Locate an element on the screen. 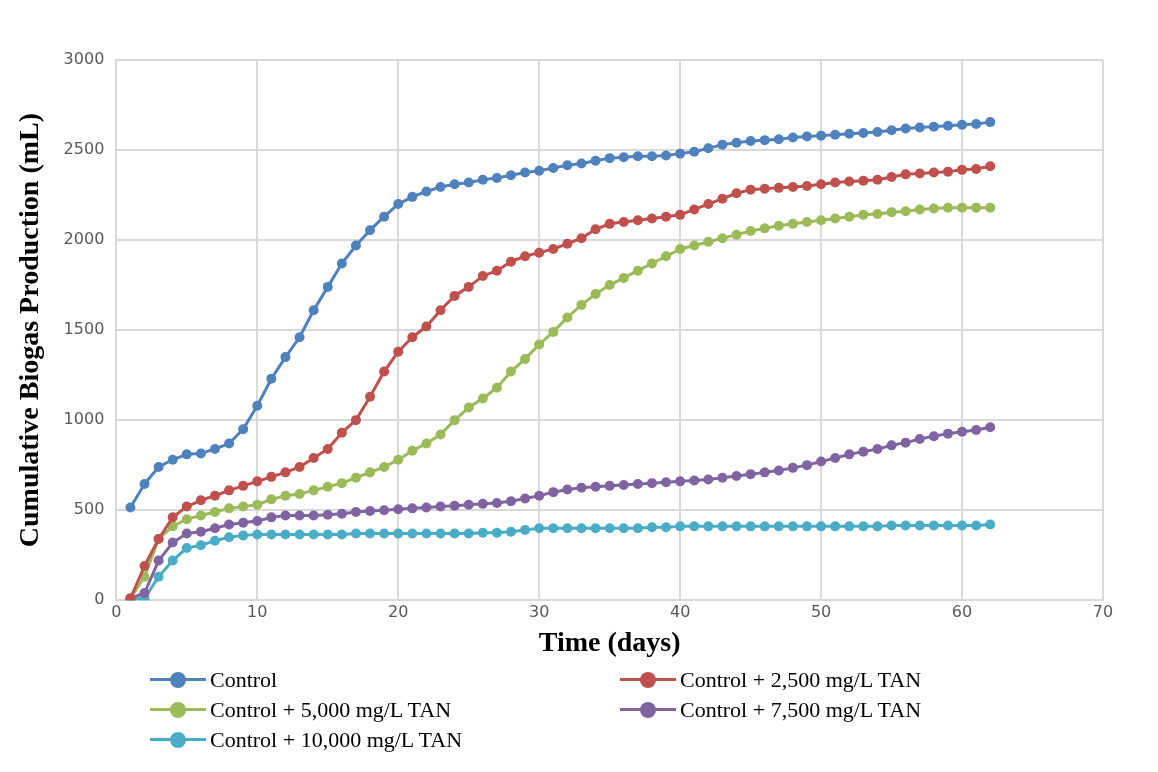 The image size is (1158, 772). y-tick-label: 2000 is located at coordinates (84, 239).